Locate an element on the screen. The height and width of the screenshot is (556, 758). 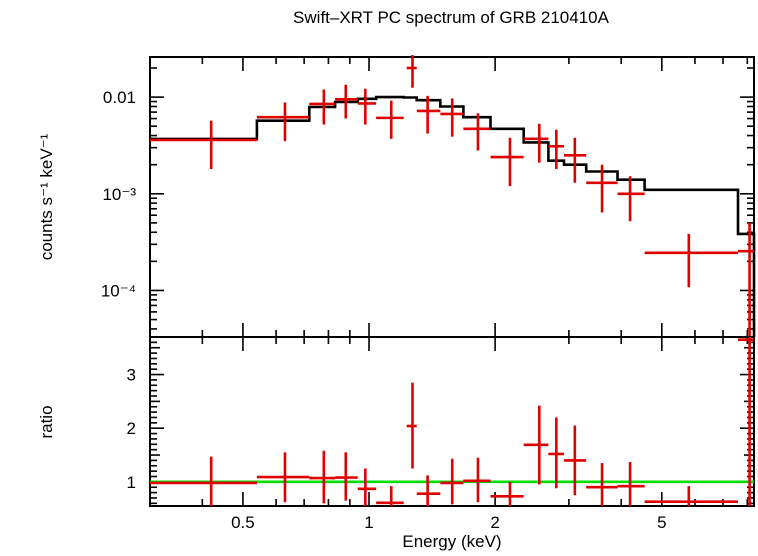
ratio-y-tick-label: 1 is located at coordinates (131, 482).